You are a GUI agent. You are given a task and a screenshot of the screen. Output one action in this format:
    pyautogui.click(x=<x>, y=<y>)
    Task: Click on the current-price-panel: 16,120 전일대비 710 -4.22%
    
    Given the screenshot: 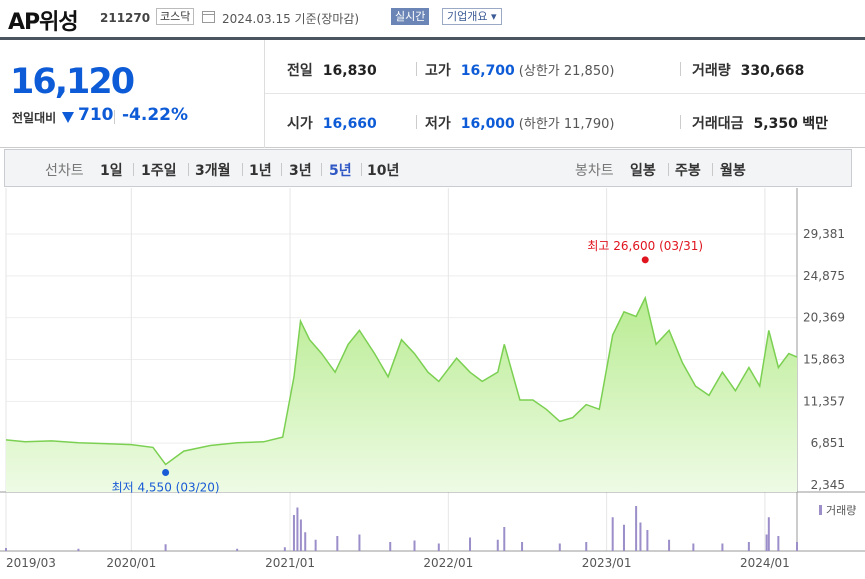 What is the action you would take?
    pyautogui.click(x=132, y=94)
    